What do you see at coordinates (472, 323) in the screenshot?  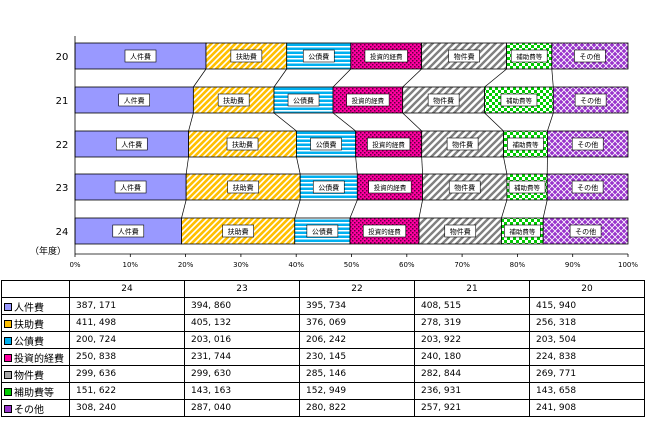 I see `table-cell: 278, 319` at bounding box center [472, 323].